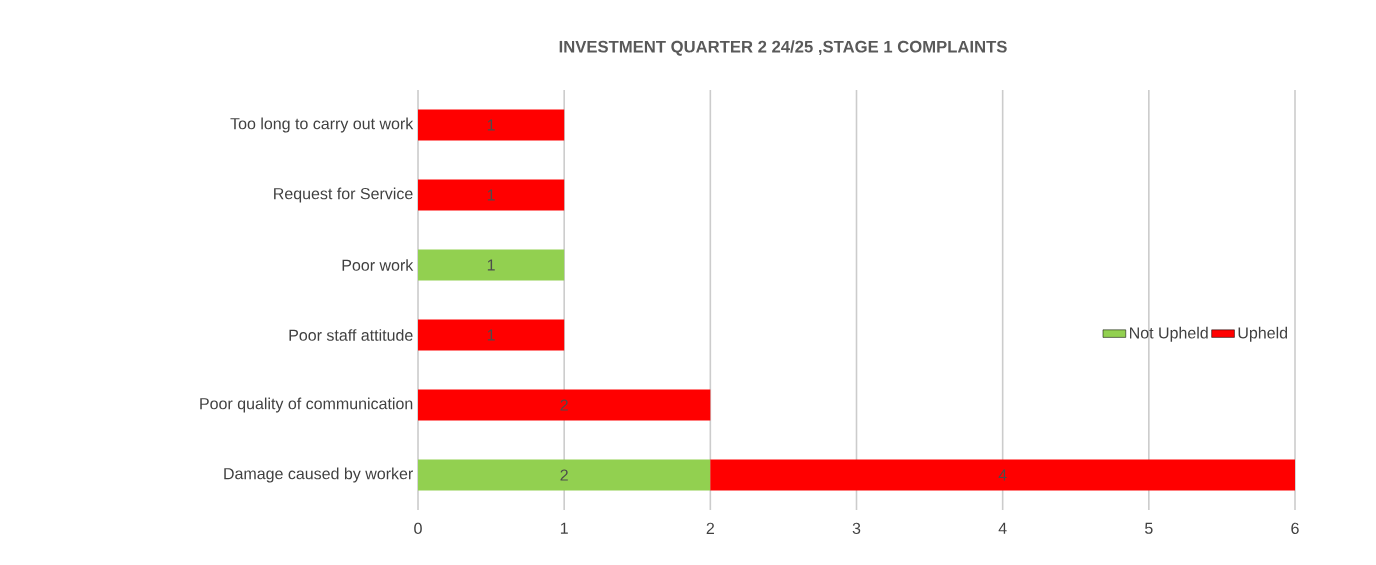  Describe the element at coordinates (322, 125) in the screenshot. I see `y-tick-label: Too long to carry out work` at that location.